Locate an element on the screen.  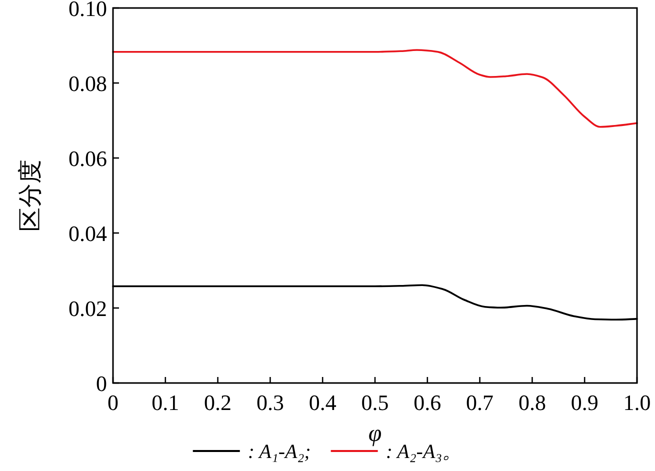
x-tick-label: 0.8 is located at coordinates (532, 402).